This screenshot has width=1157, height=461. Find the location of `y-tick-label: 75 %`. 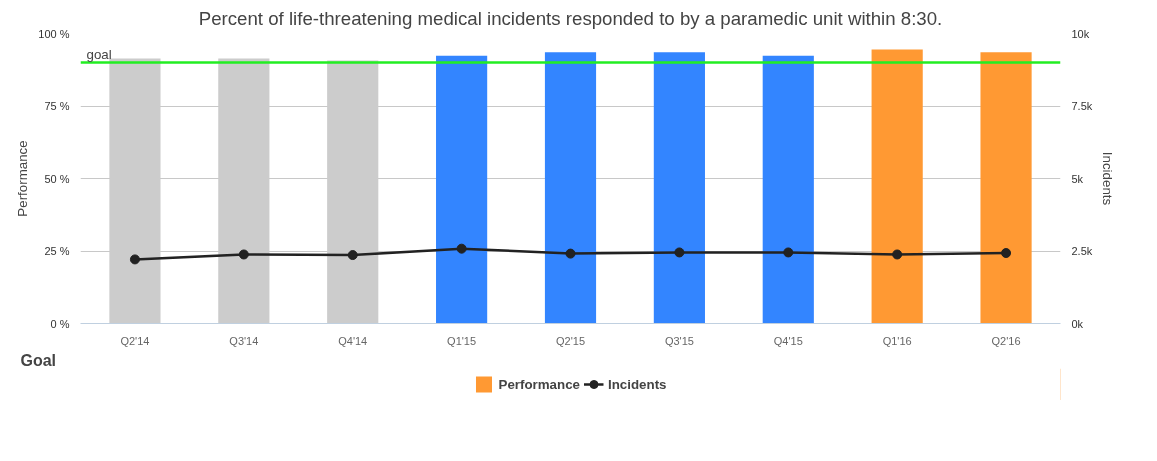

y-tick-label: 75 % is located at coordinates (57, 106).